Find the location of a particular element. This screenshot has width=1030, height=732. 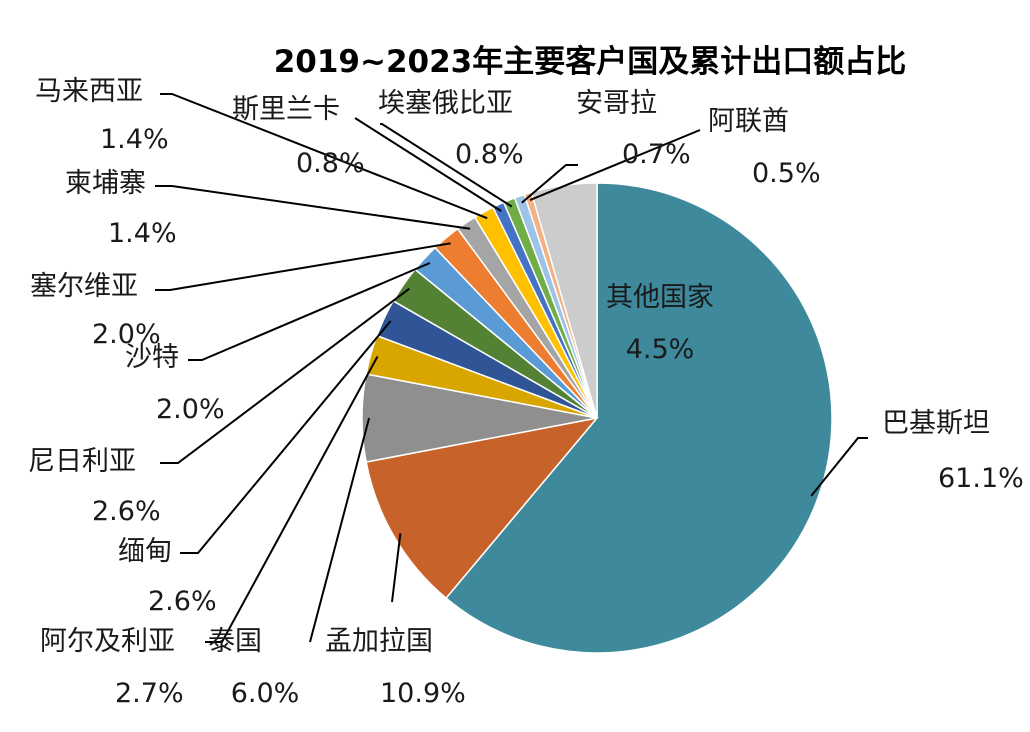

slice-value-13: 0.5% is located at coordinates (786, 173).